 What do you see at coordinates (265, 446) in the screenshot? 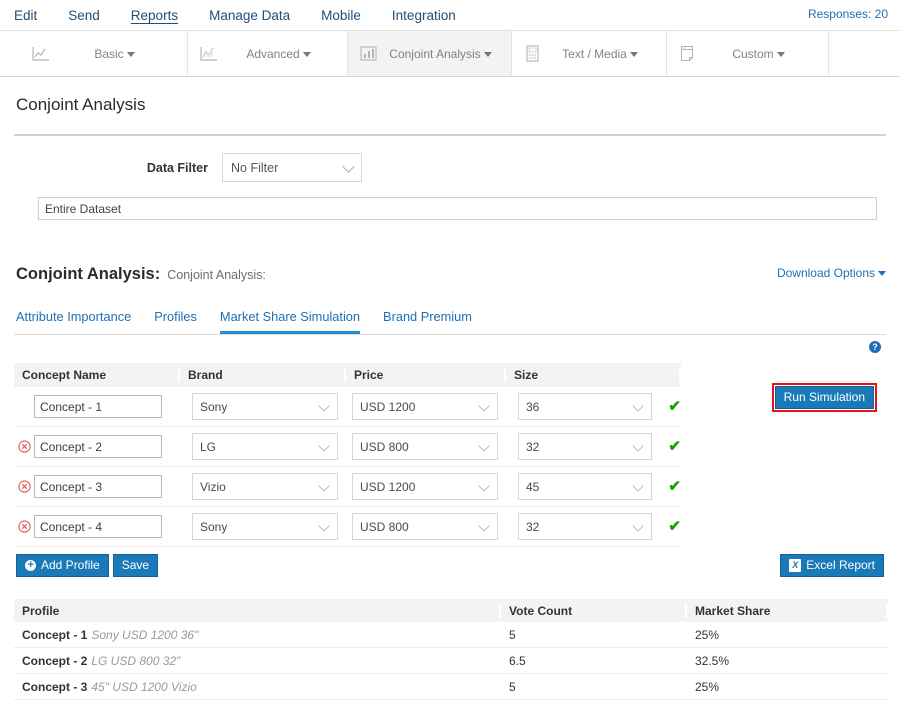
I see `brand-select: LG` at bounding box center [265, 446].